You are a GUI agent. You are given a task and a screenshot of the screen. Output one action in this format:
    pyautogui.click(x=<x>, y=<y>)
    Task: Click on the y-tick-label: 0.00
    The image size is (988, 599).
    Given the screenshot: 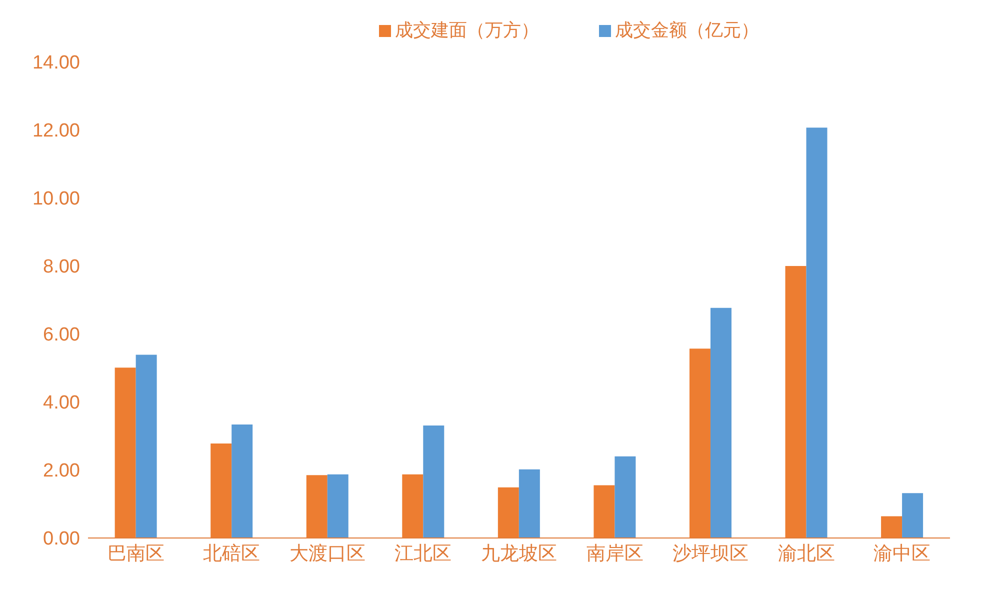 What is the action you would take?
    pyautogui.click(x=61, y=539)
    